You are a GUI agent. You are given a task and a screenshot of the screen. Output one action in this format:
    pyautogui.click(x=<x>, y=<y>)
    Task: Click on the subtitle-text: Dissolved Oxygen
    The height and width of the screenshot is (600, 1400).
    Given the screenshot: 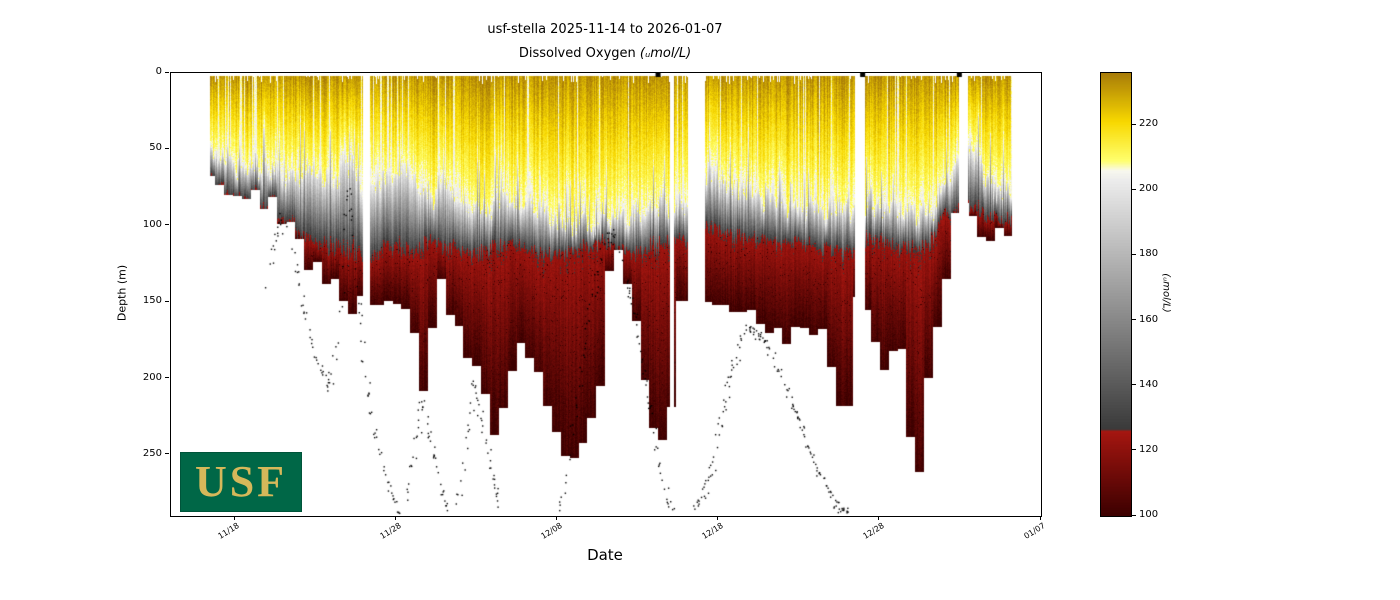 What is the action you would take?
    pyautogui.click(x=579, y=53)
    